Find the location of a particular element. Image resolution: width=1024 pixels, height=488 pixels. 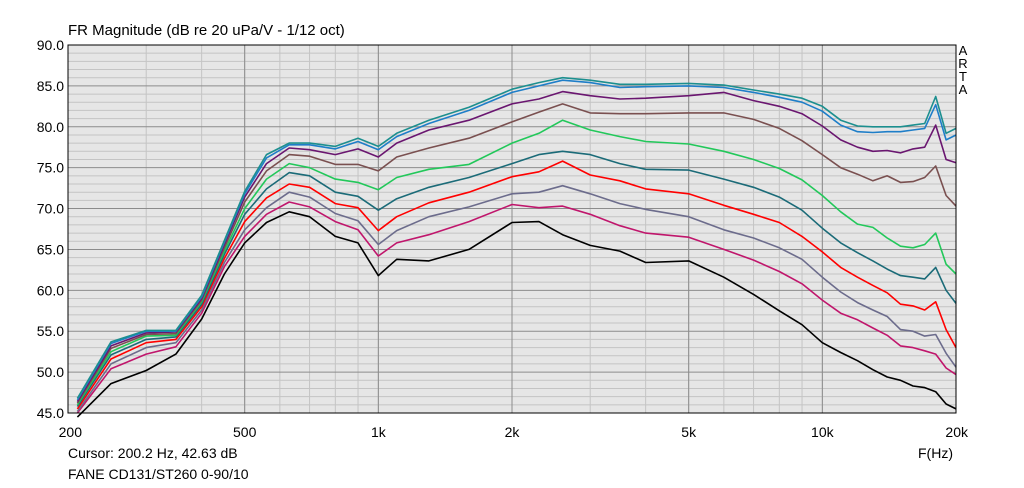

brand-letter: T is located at coordinates (963, 76).